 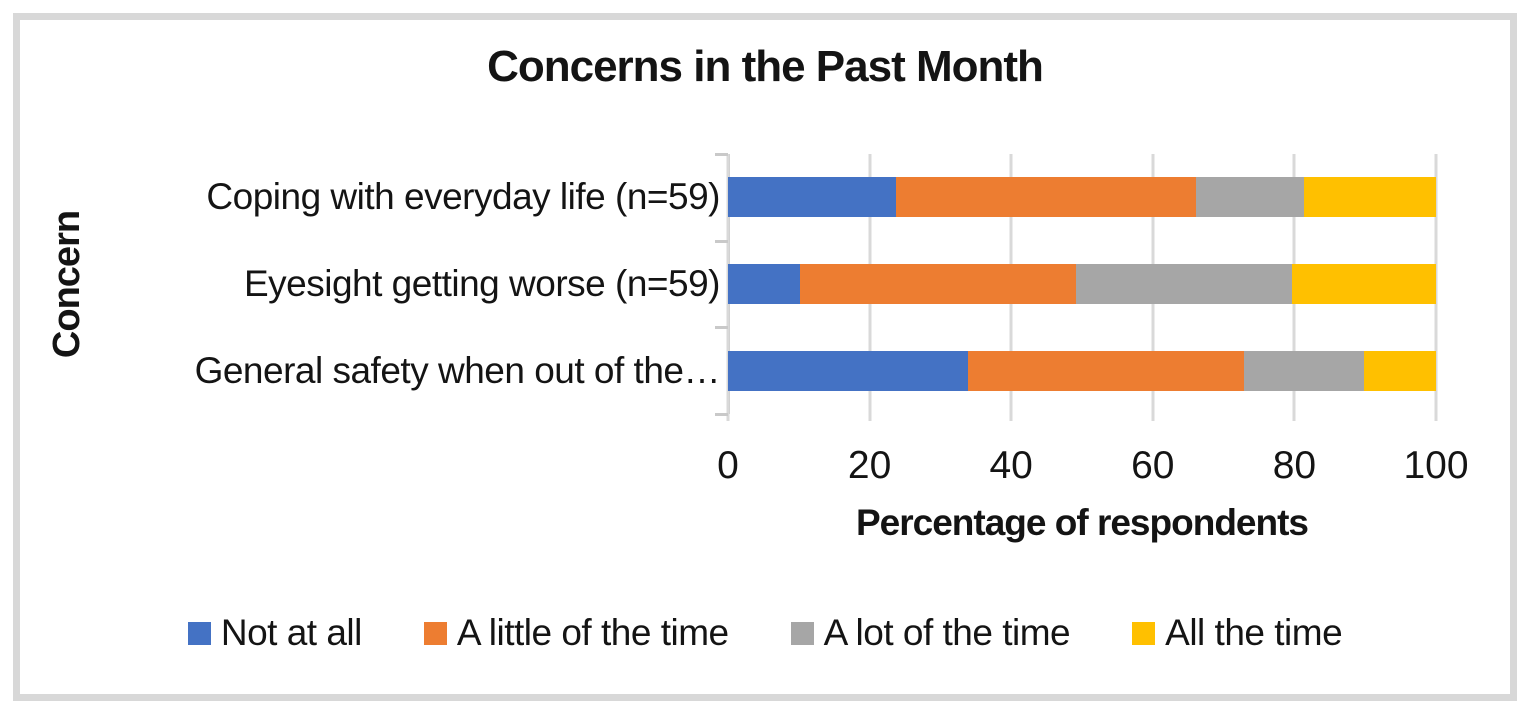 I want to click on x-axis-tick-label: 0, so click(x=728, y=465).